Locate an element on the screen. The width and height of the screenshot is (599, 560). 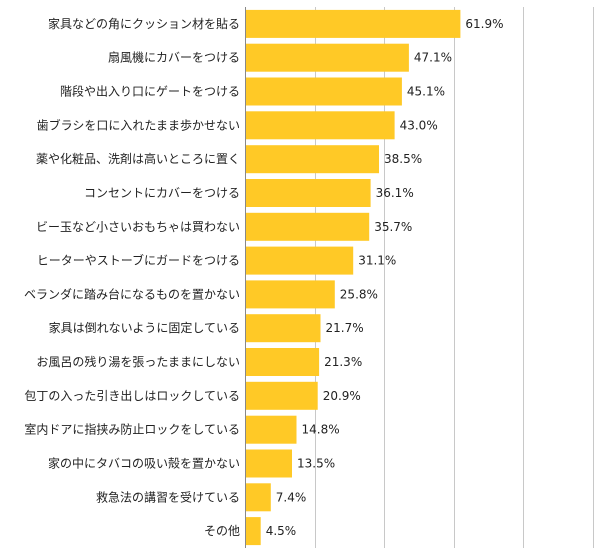
value-label-1: 61.9% is located at coordinates (484, 24).